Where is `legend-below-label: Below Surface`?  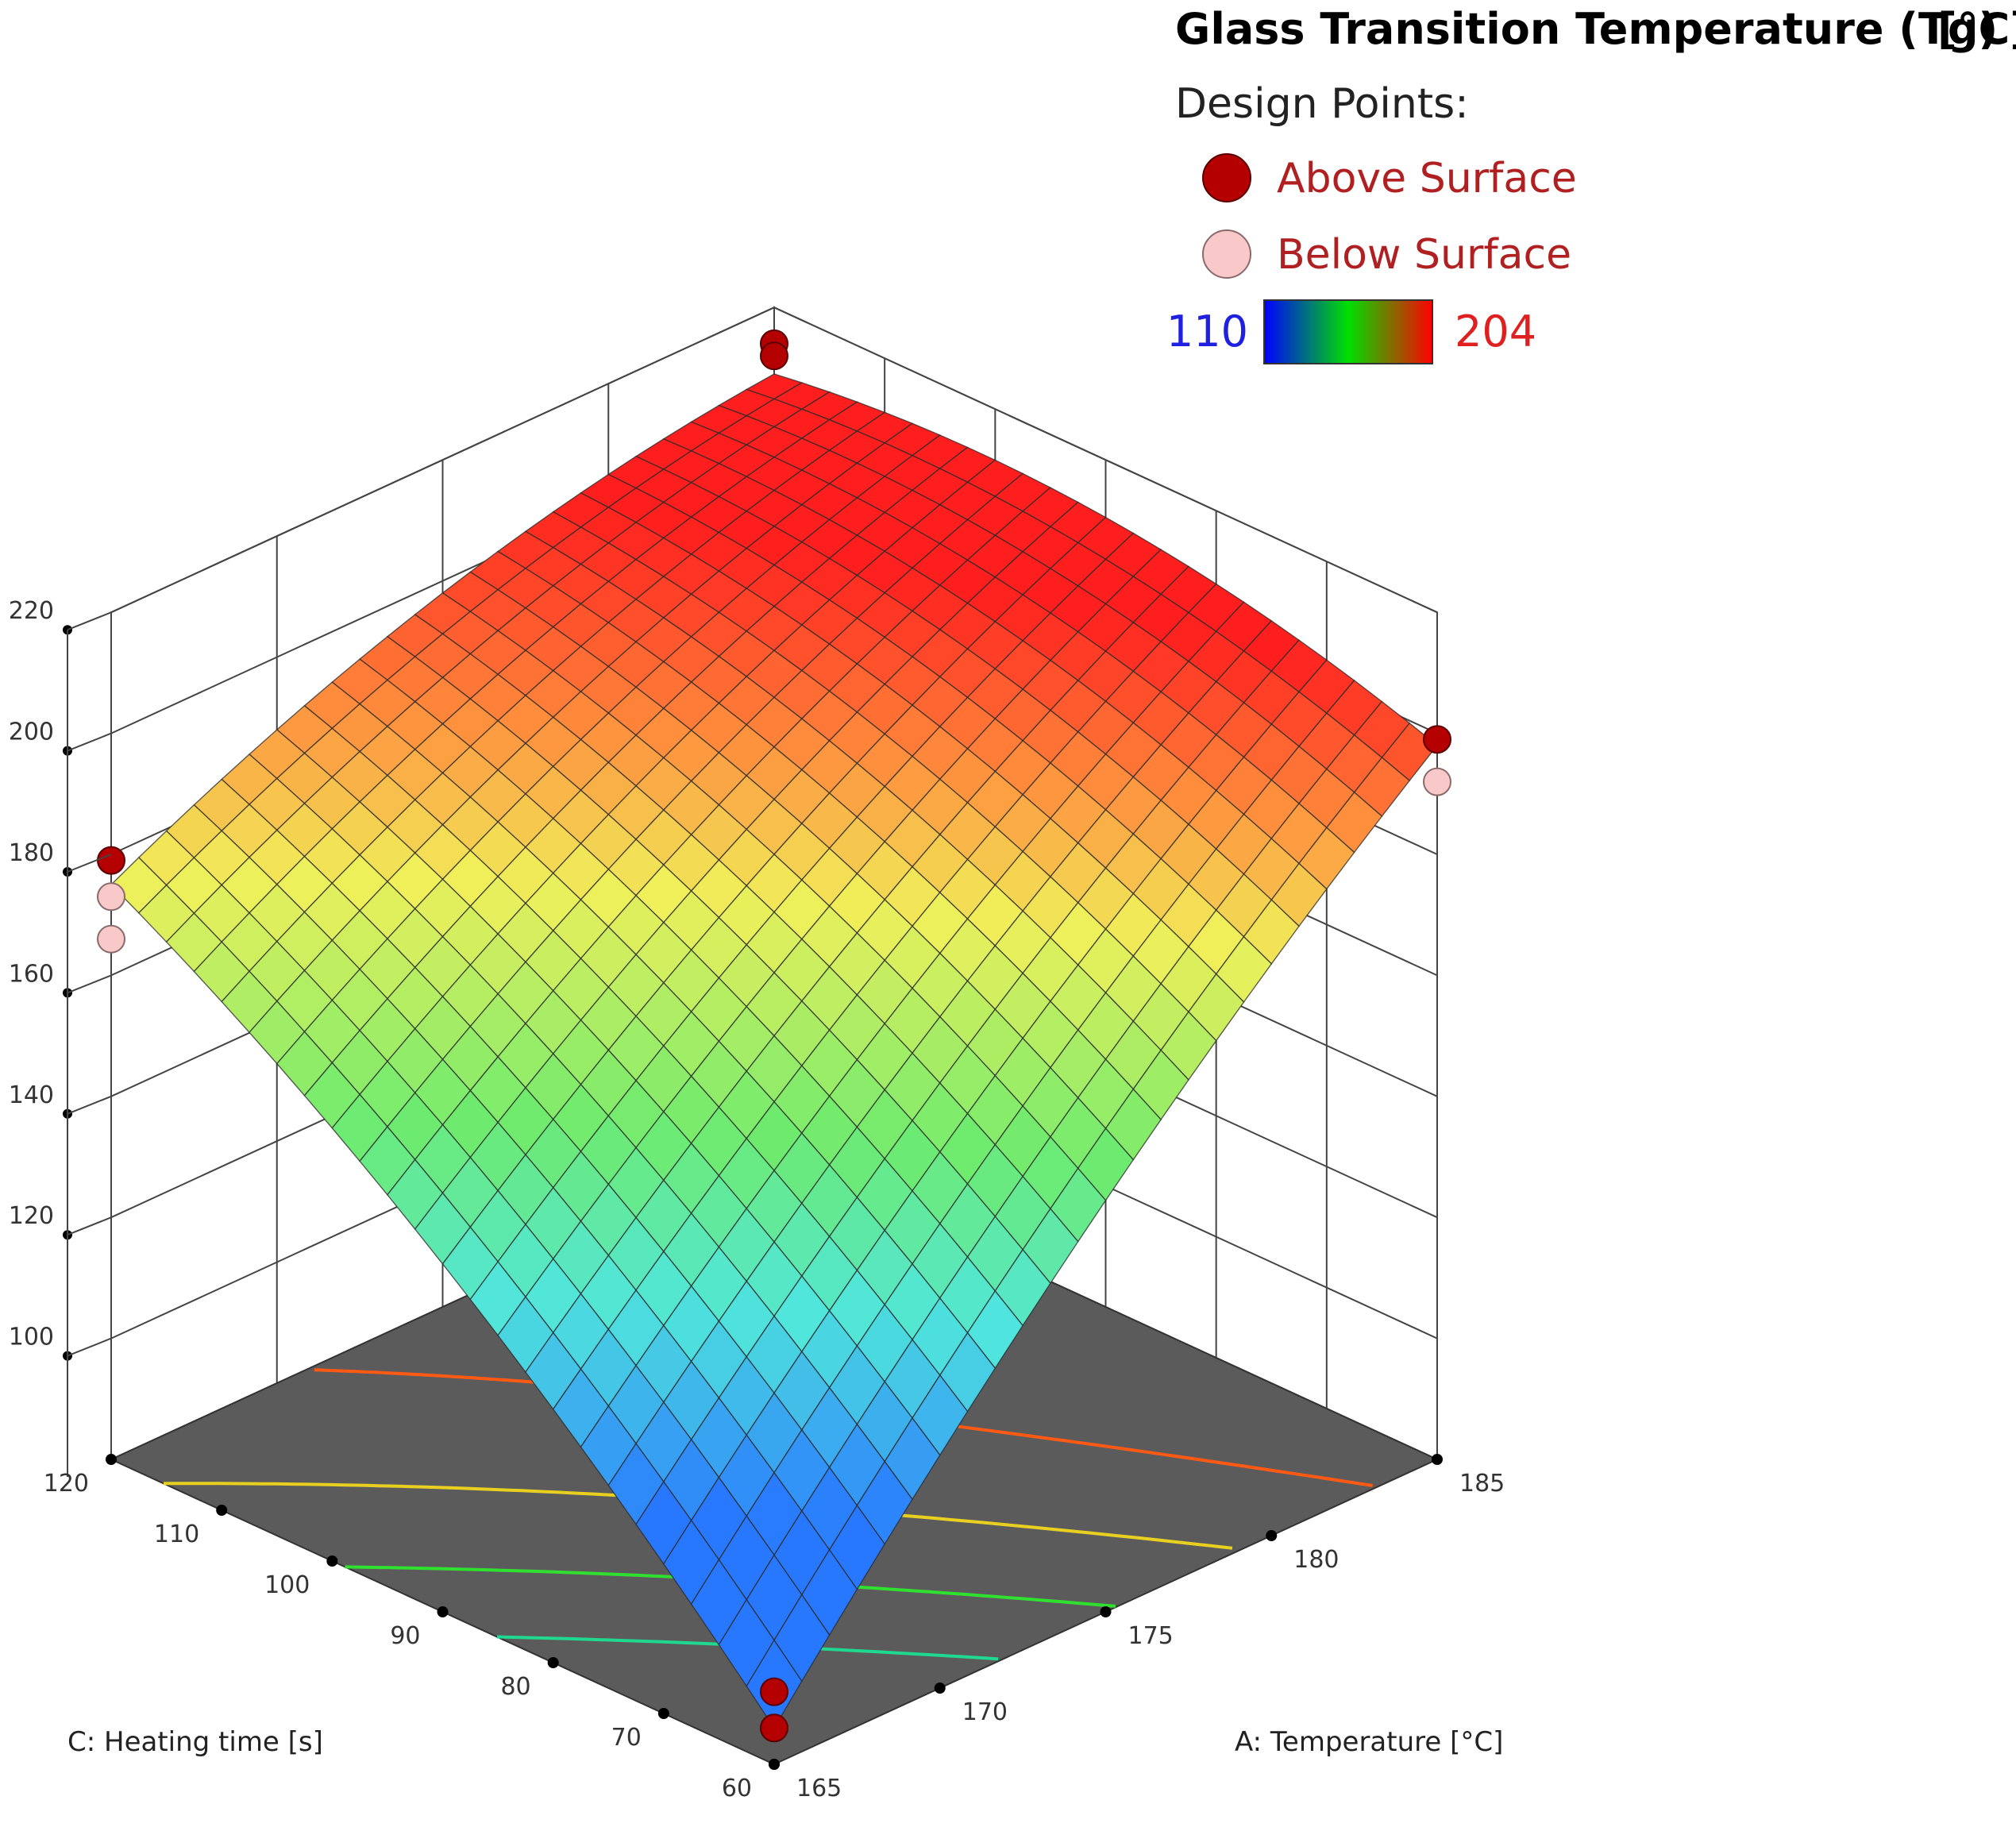
legend-below-label: Below Surface is located at coordinates (1424, 255).